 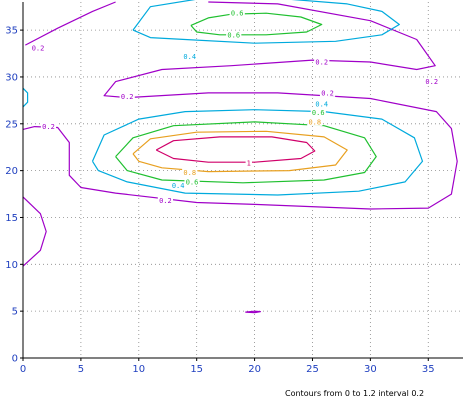 I want to click on contour-label-4: 0.2, so click(x=321, y=62).